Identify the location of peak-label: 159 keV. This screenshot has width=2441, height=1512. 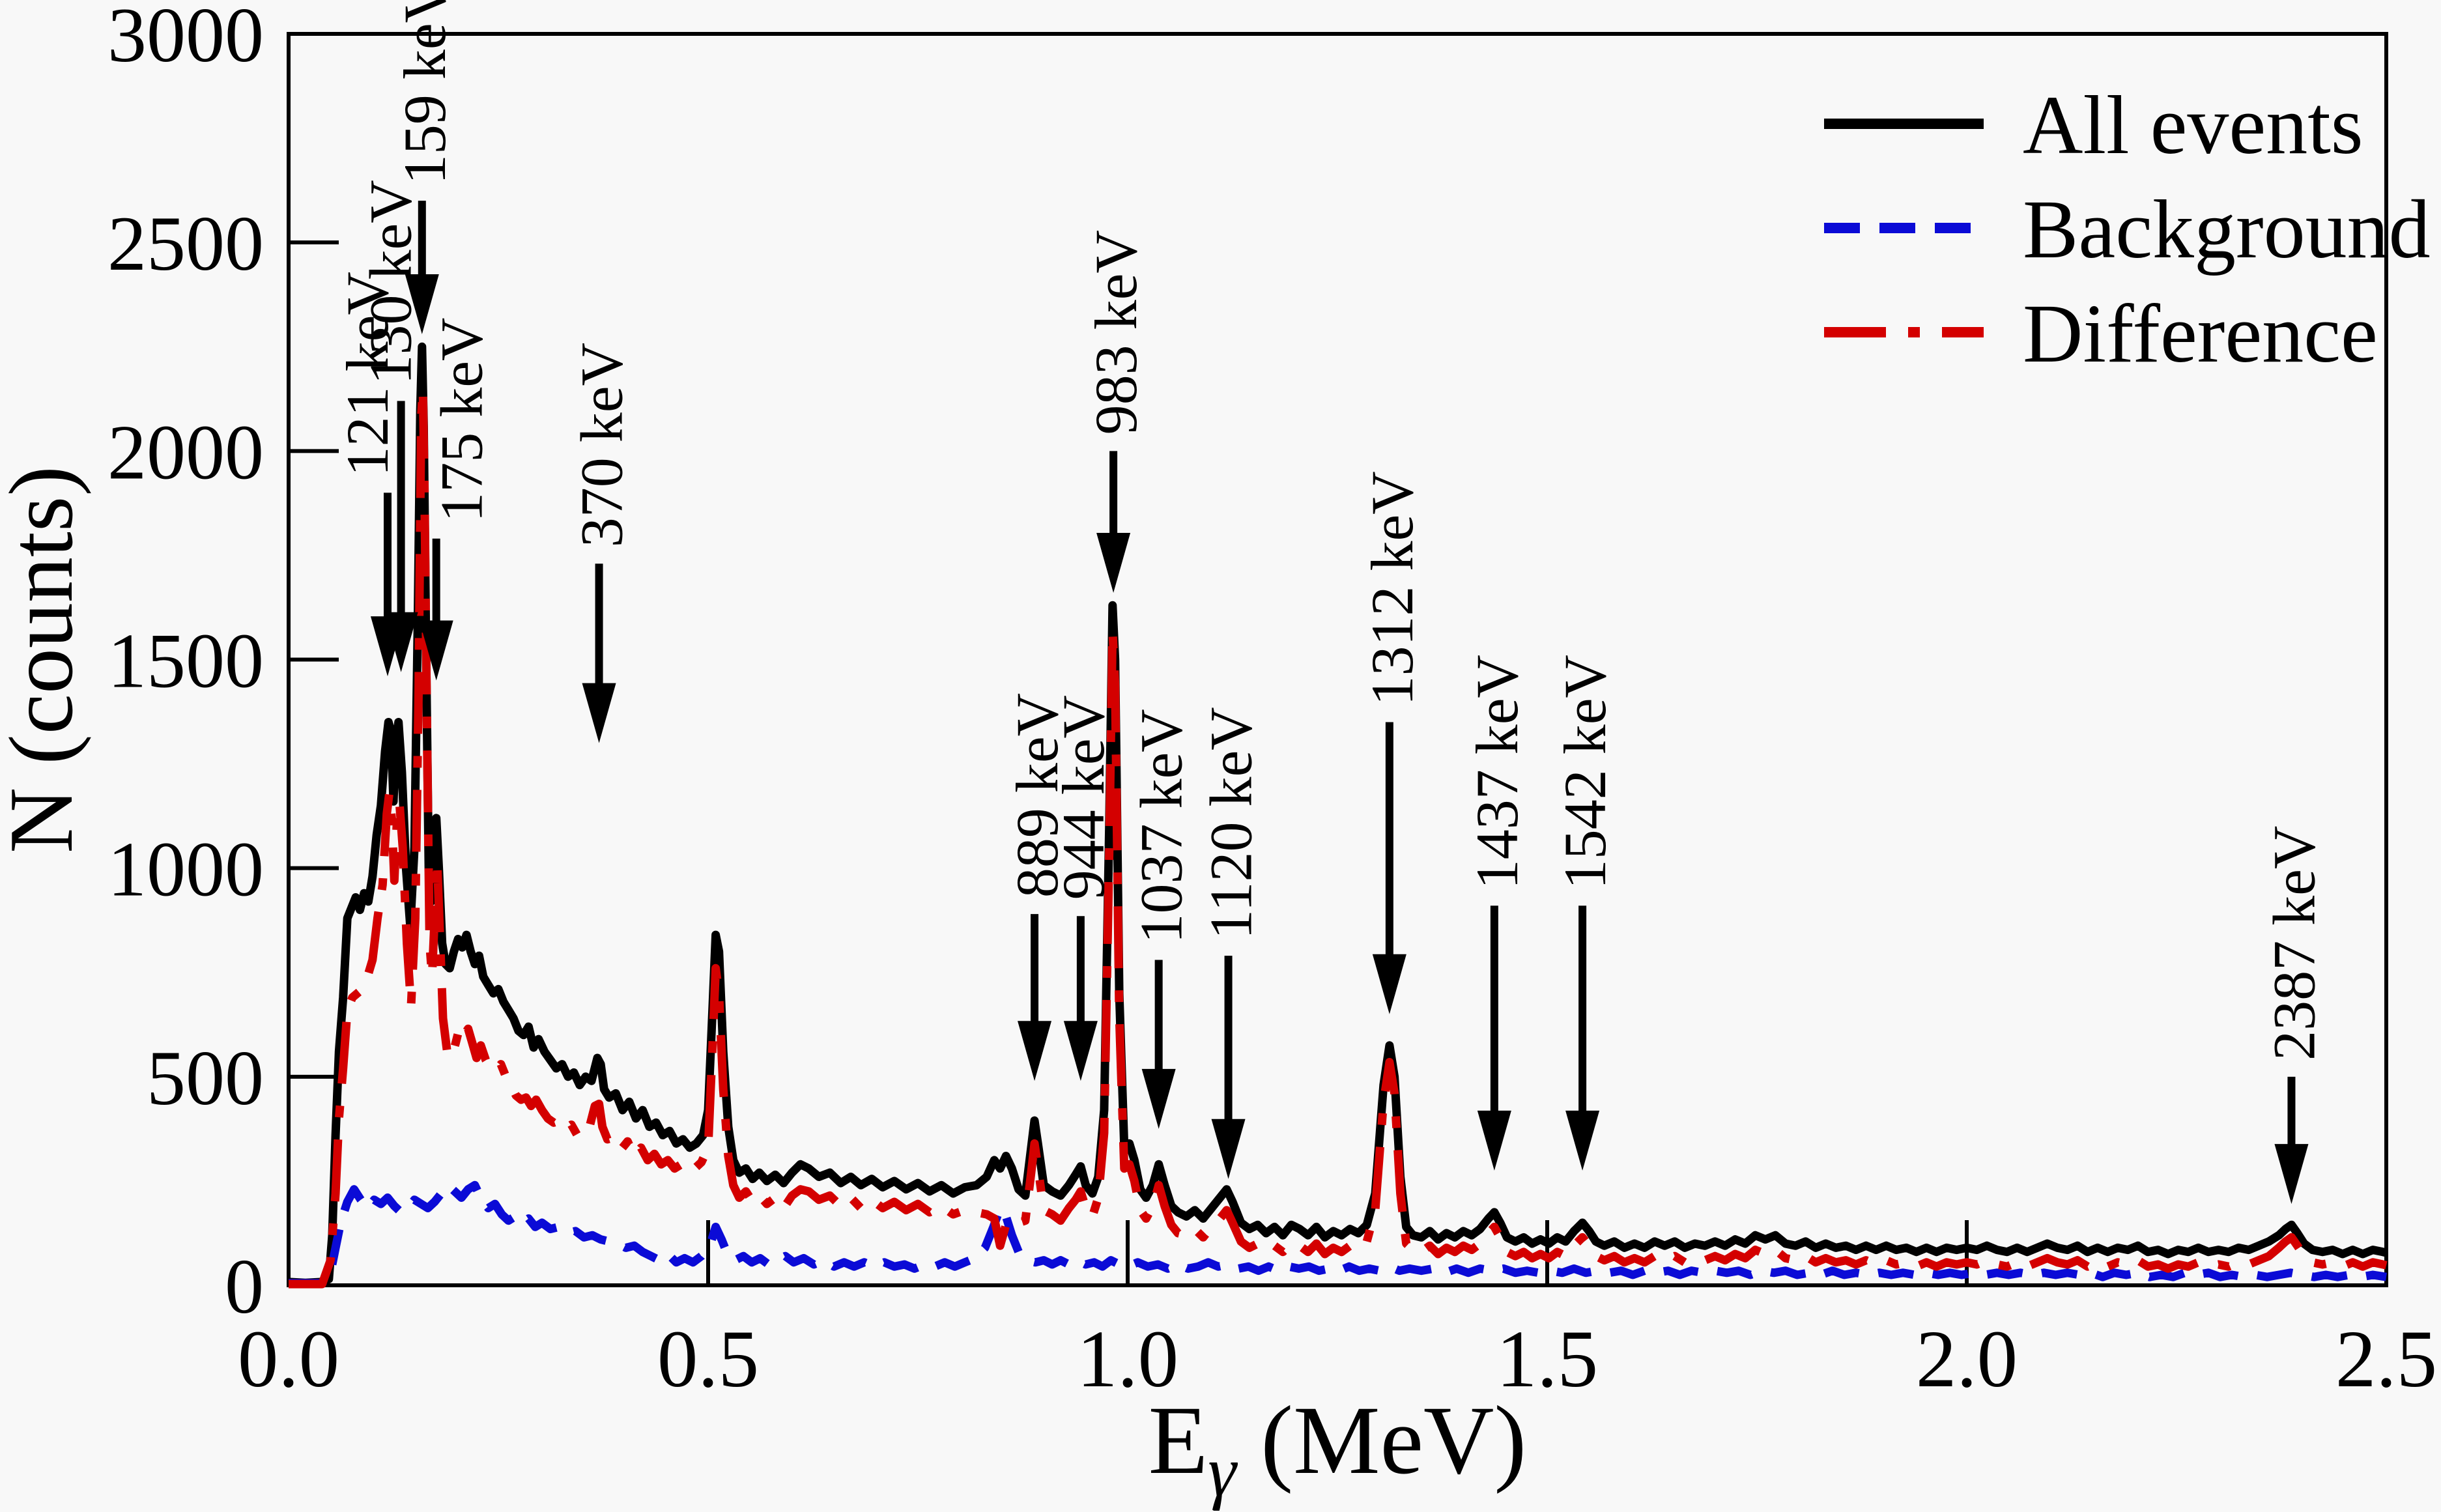
(425, 92).